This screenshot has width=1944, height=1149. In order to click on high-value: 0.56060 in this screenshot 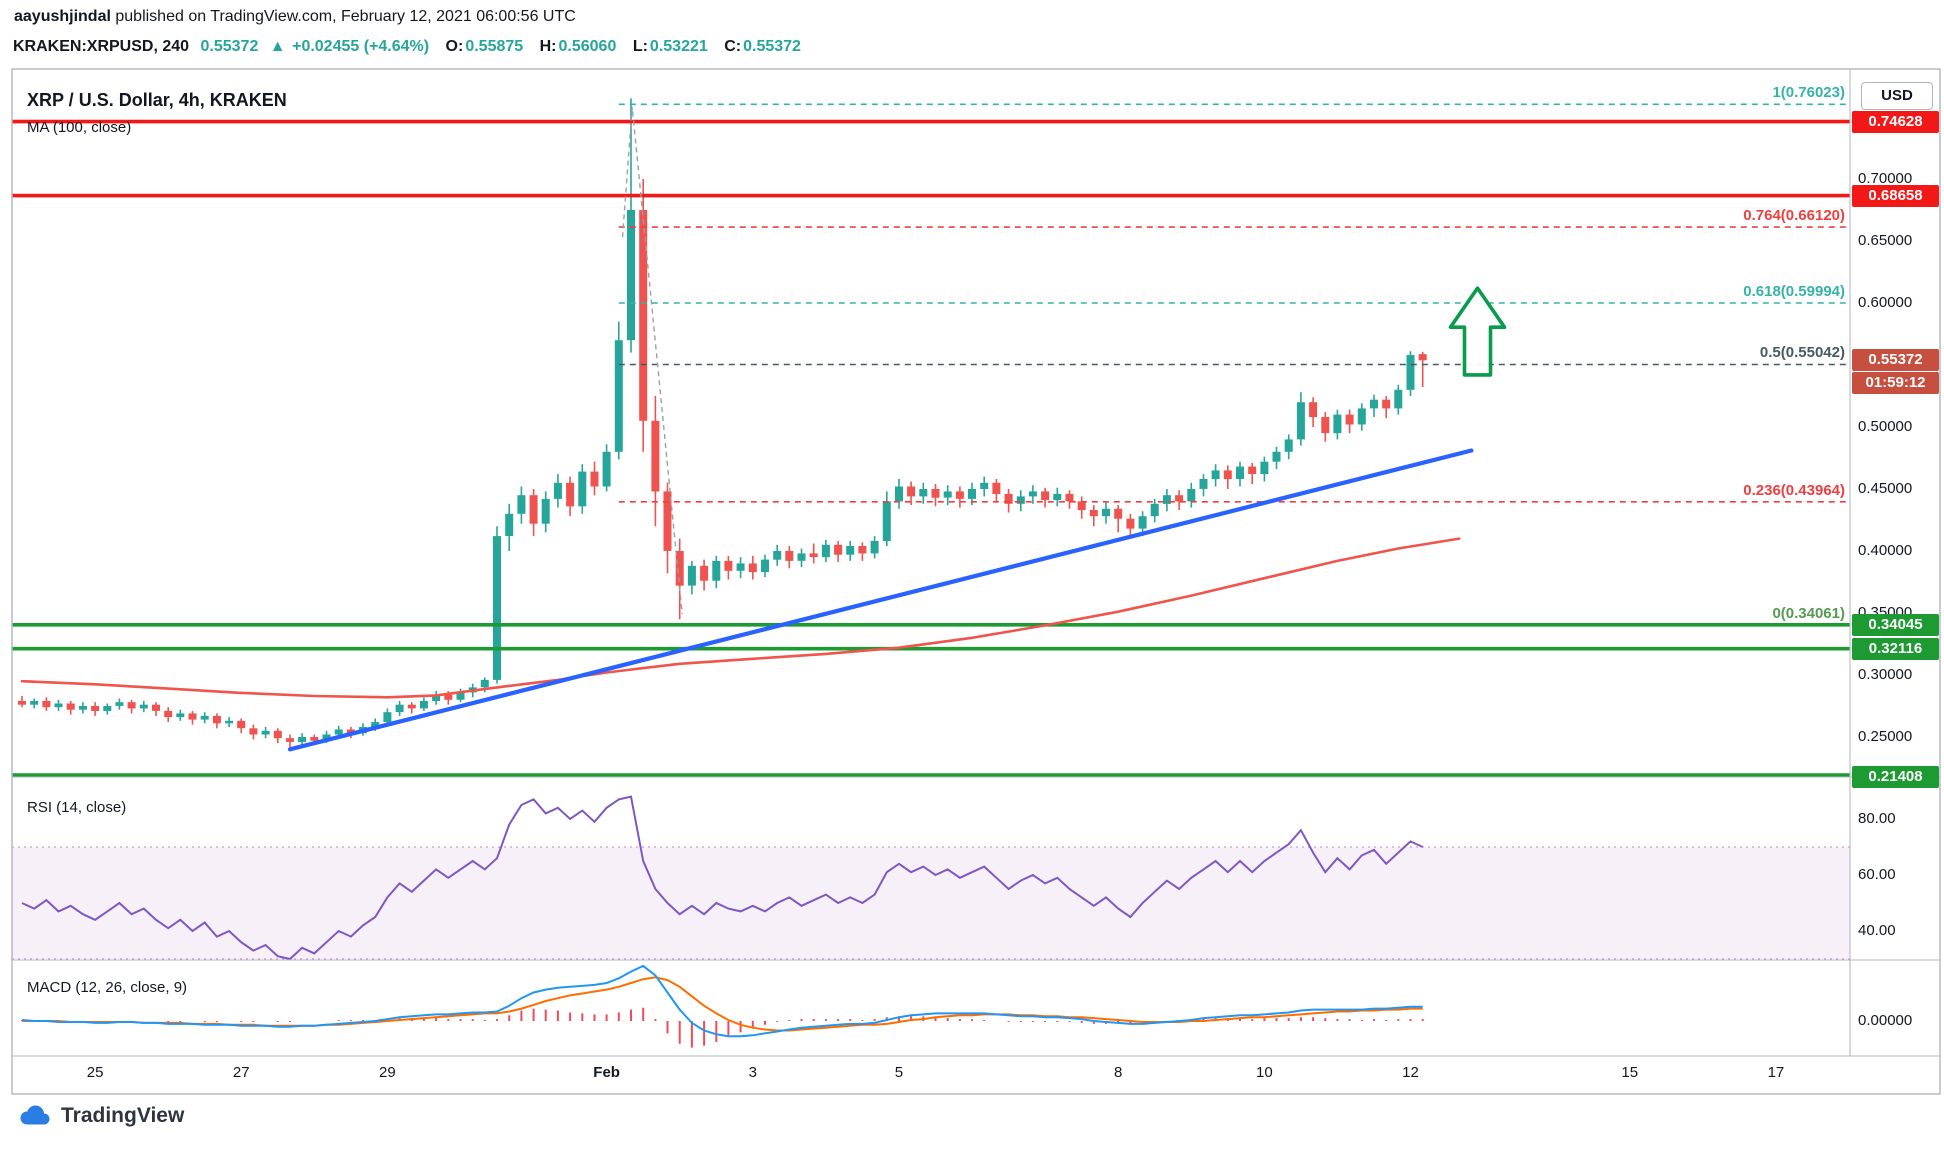, I will do `click(587, 46)`.